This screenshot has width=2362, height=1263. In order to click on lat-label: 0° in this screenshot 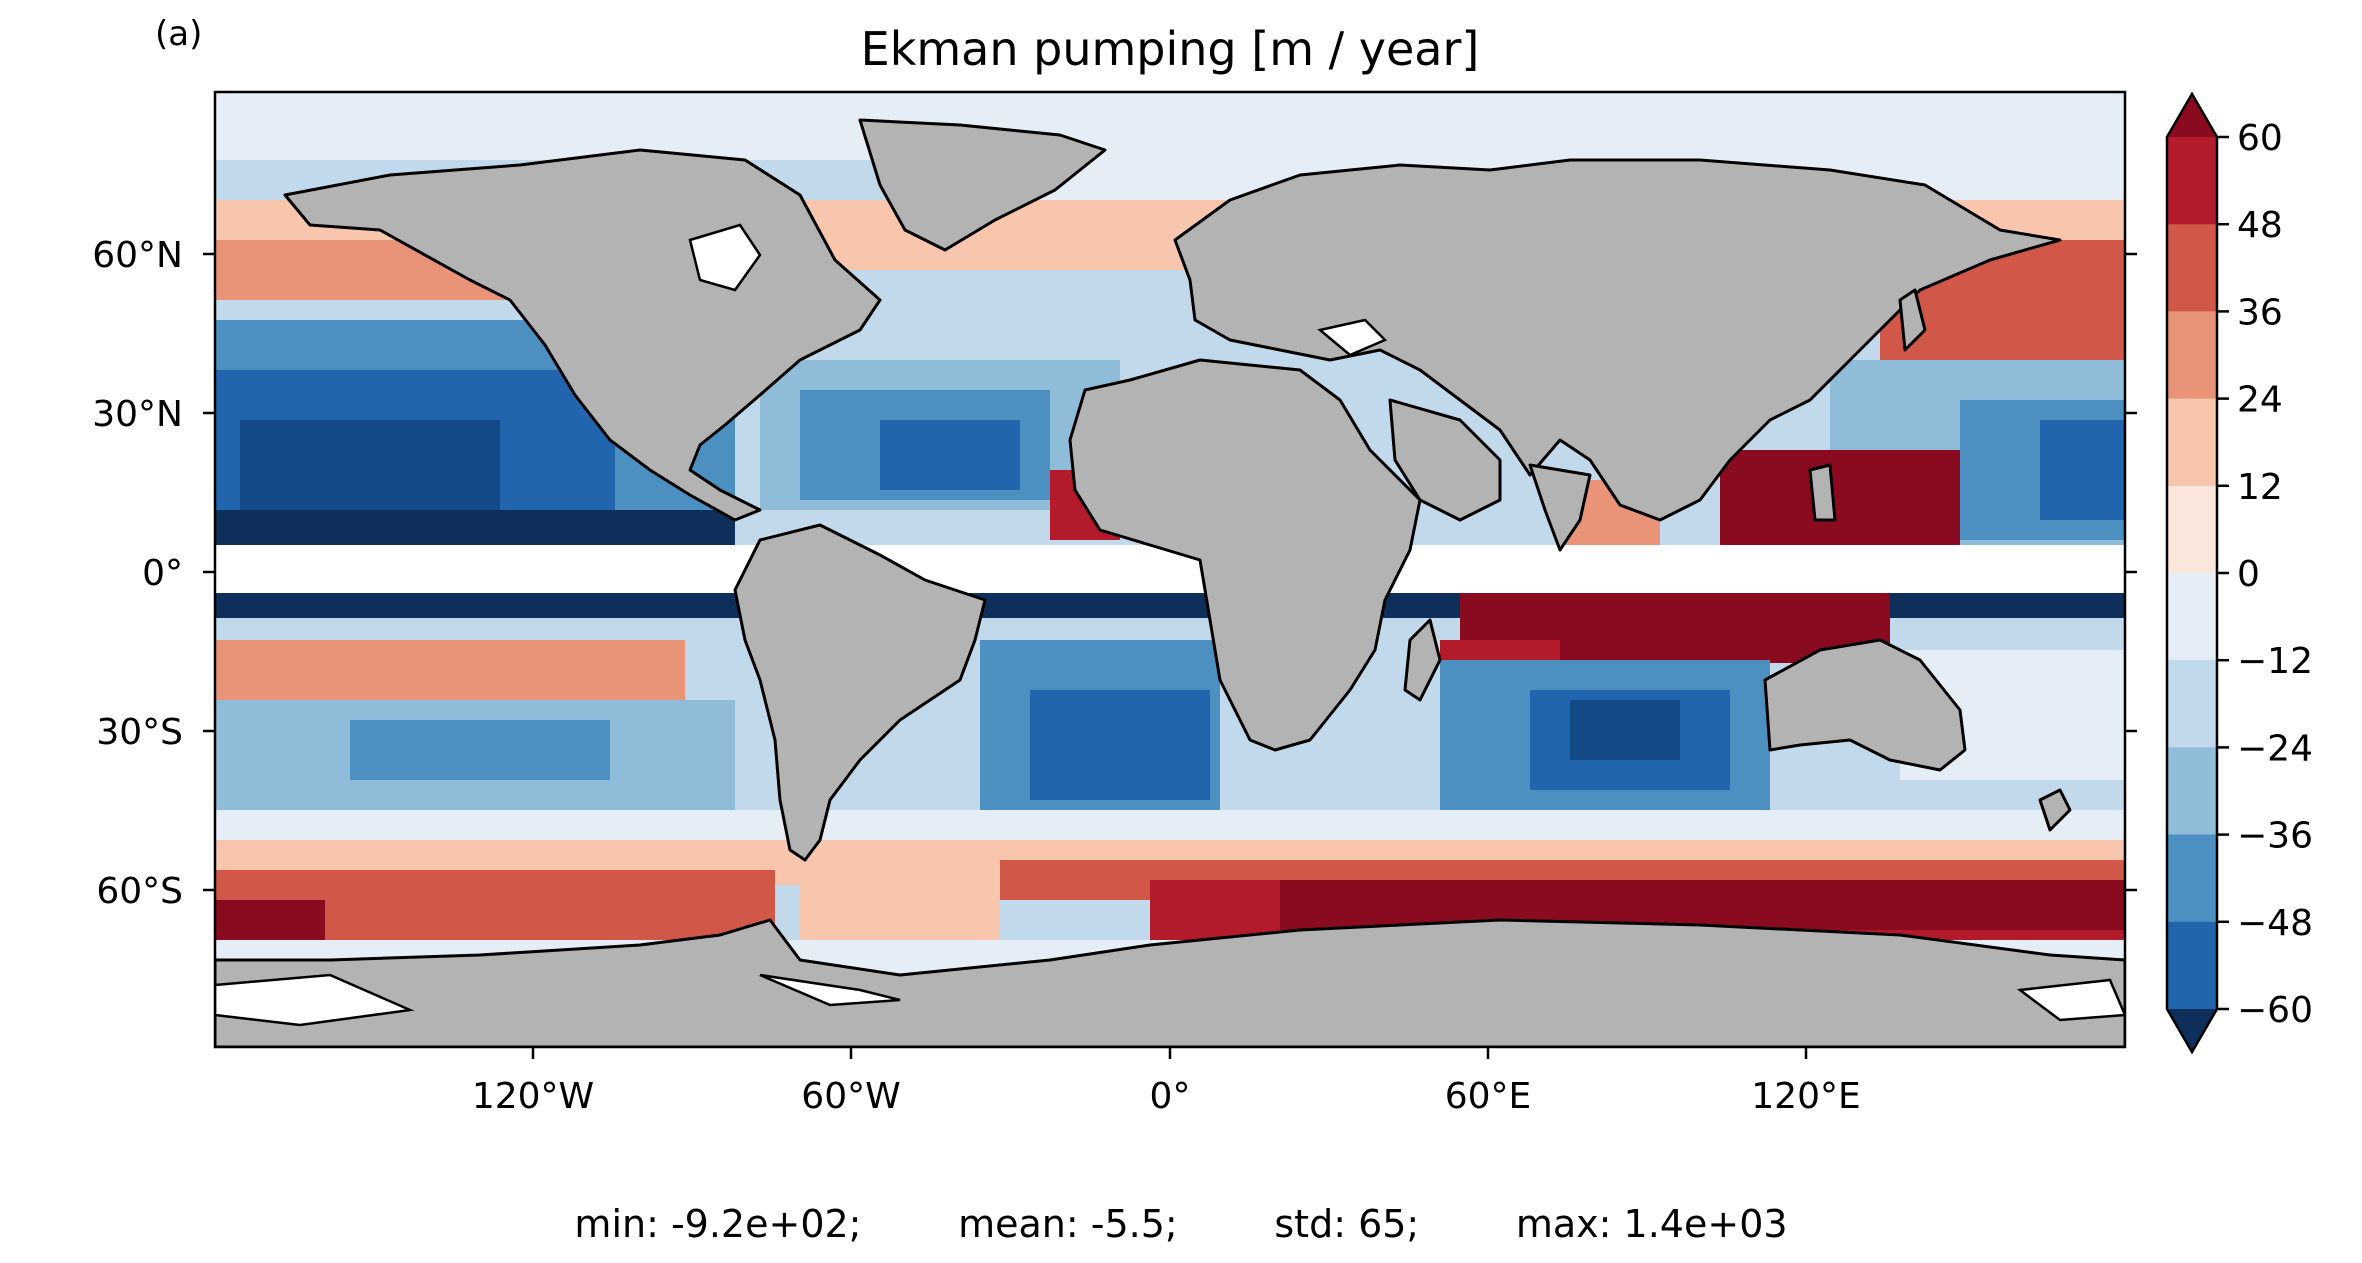, I will do `click(162, 573)`.